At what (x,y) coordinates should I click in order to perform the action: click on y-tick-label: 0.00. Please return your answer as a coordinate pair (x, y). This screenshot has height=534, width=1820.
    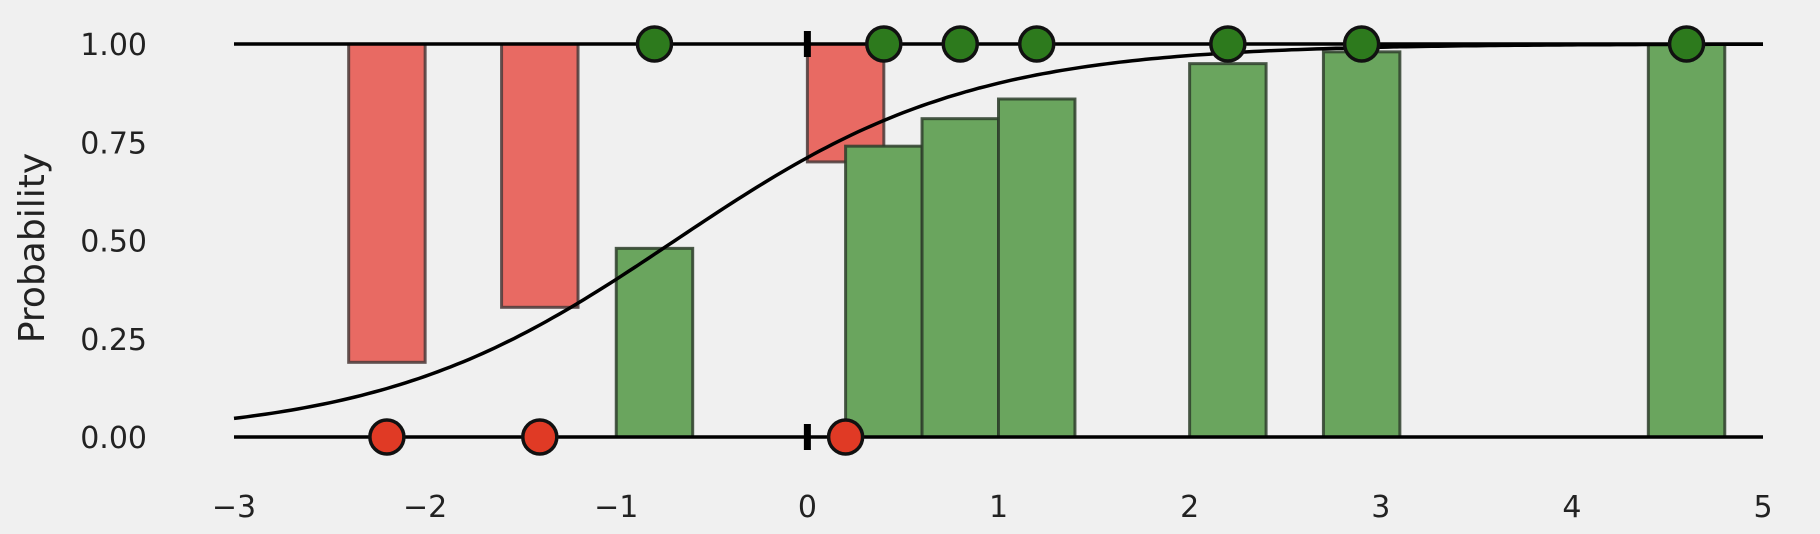
    Looking at the image, I should click on (113, 438).